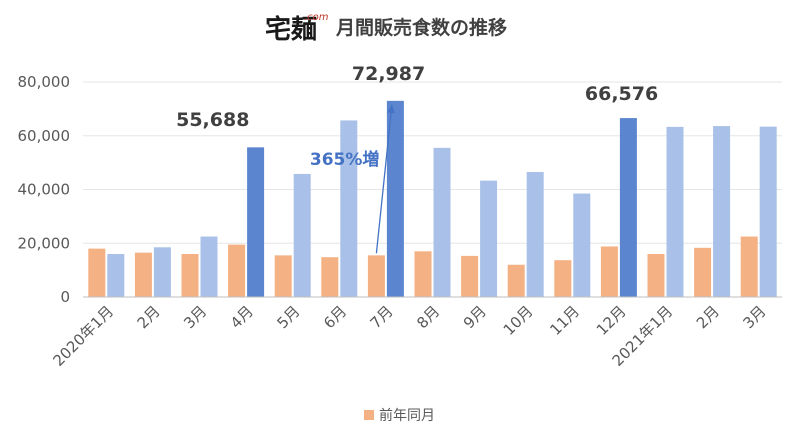 The width and height of the screenshot is (800, 447). I want to click on x-tick-label: 4月, so click(242, 317).